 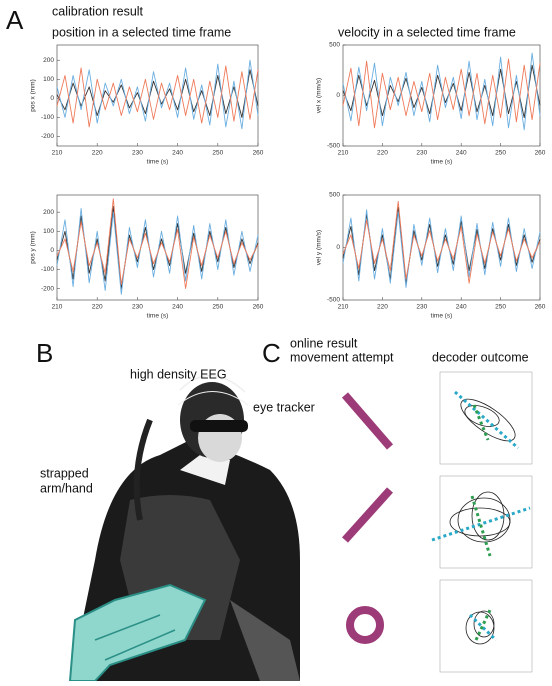 I want to click on panel-label: A, so click(x=15, y=20).